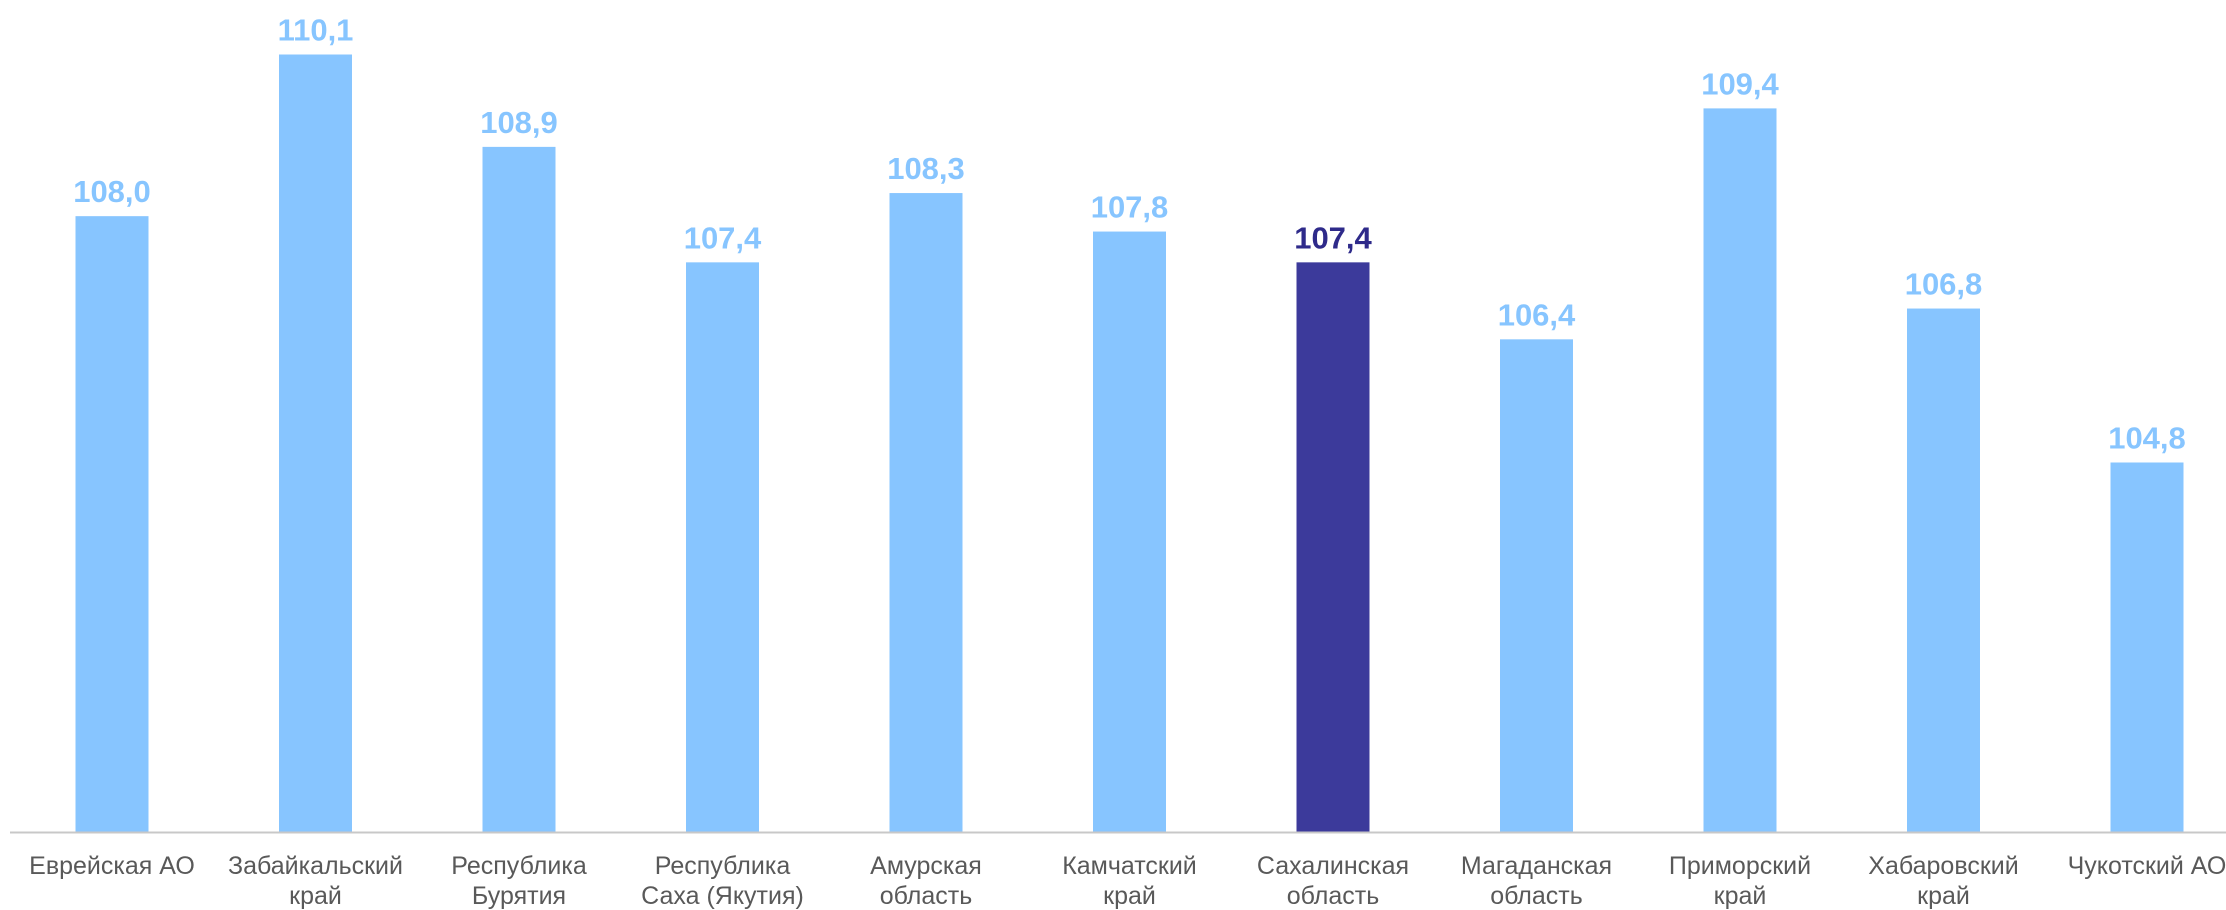  What do you see at coordinates (315, 881) in the screenshot?
I see `category-label-2: Забайкальский край` at bounding box center [315, 881].